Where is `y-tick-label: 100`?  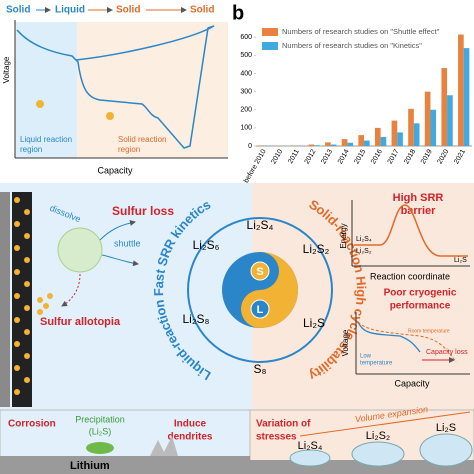 y-tick-label: 100 is located at coordinates (246, 128).